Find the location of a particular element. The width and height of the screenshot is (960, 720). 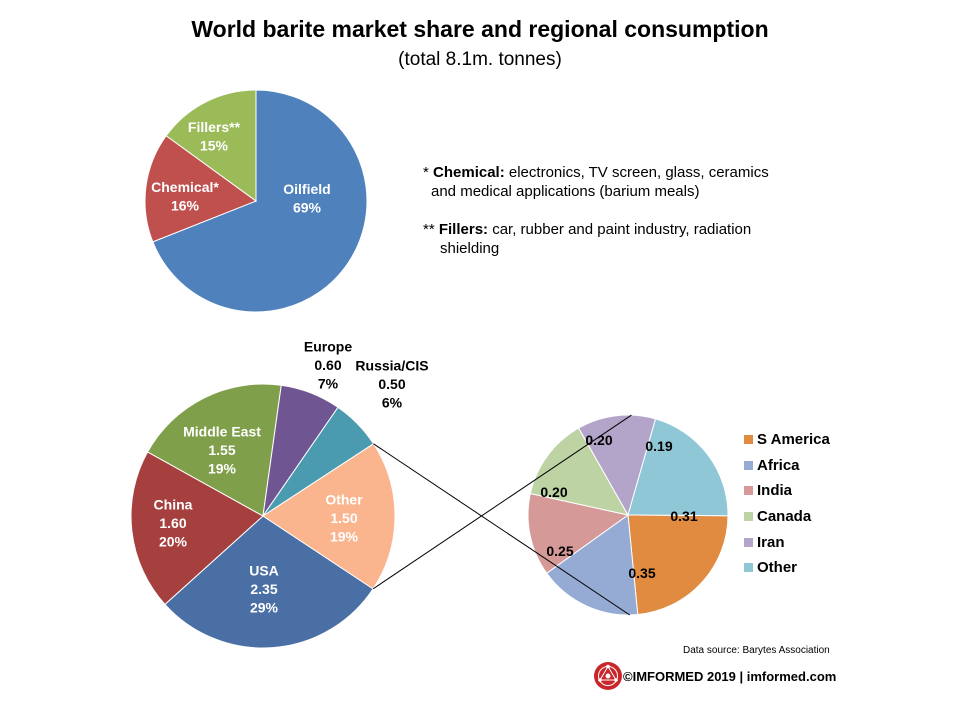

note-fillers-term: Fillers: is located at coordinates (463, 229).